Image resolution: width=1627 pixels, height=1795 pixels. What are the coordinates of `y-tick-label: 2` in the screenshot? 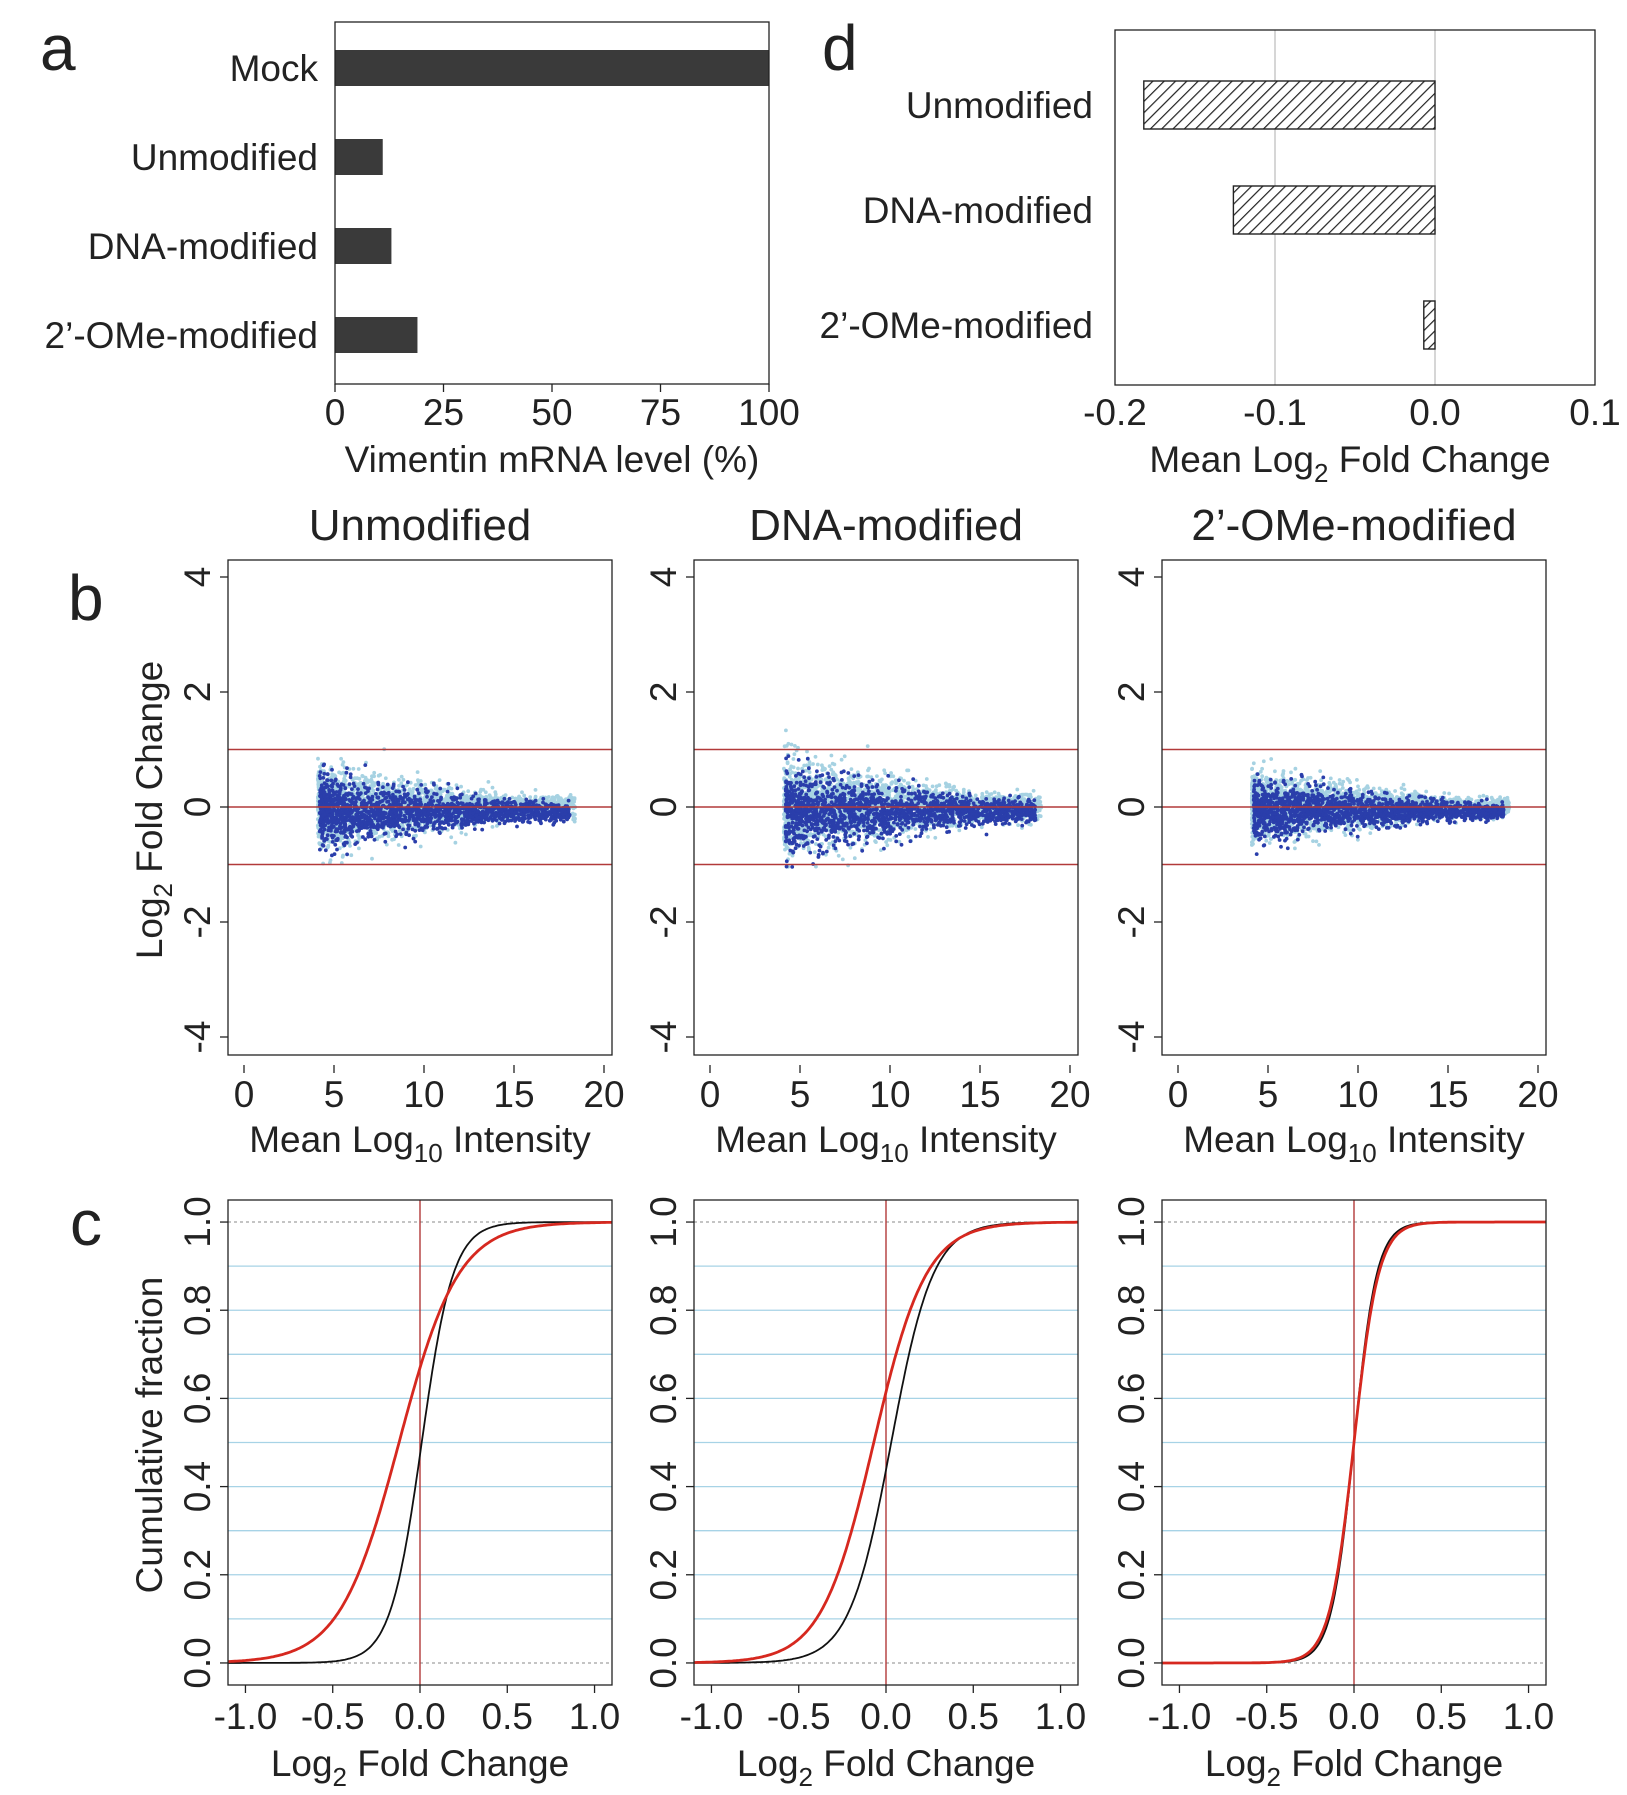 It's located at (197, 692).